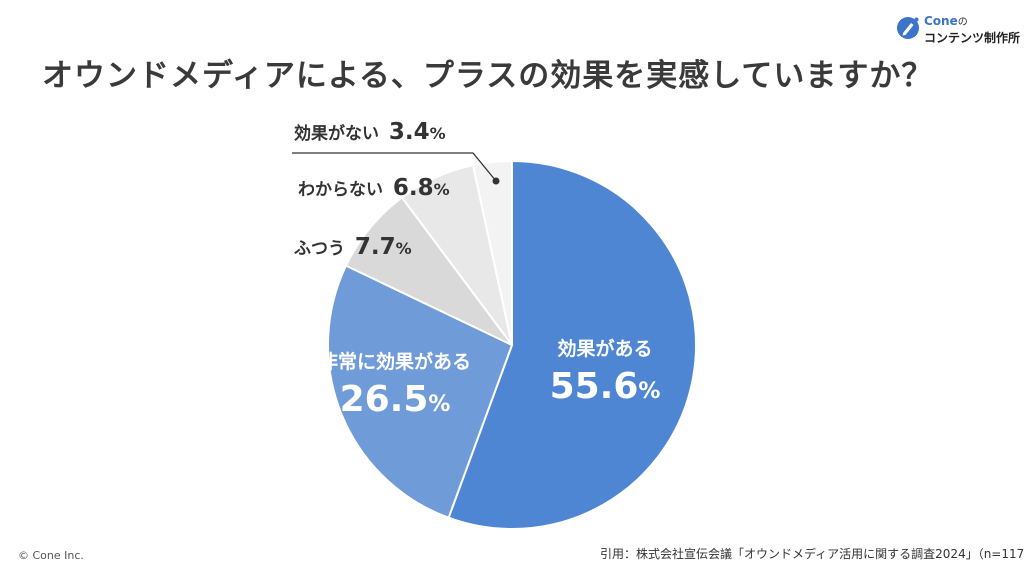  Describe the element at coordinates (51, 555) in the screenshot. I see `copyright: © Cone Inc.` at that location.